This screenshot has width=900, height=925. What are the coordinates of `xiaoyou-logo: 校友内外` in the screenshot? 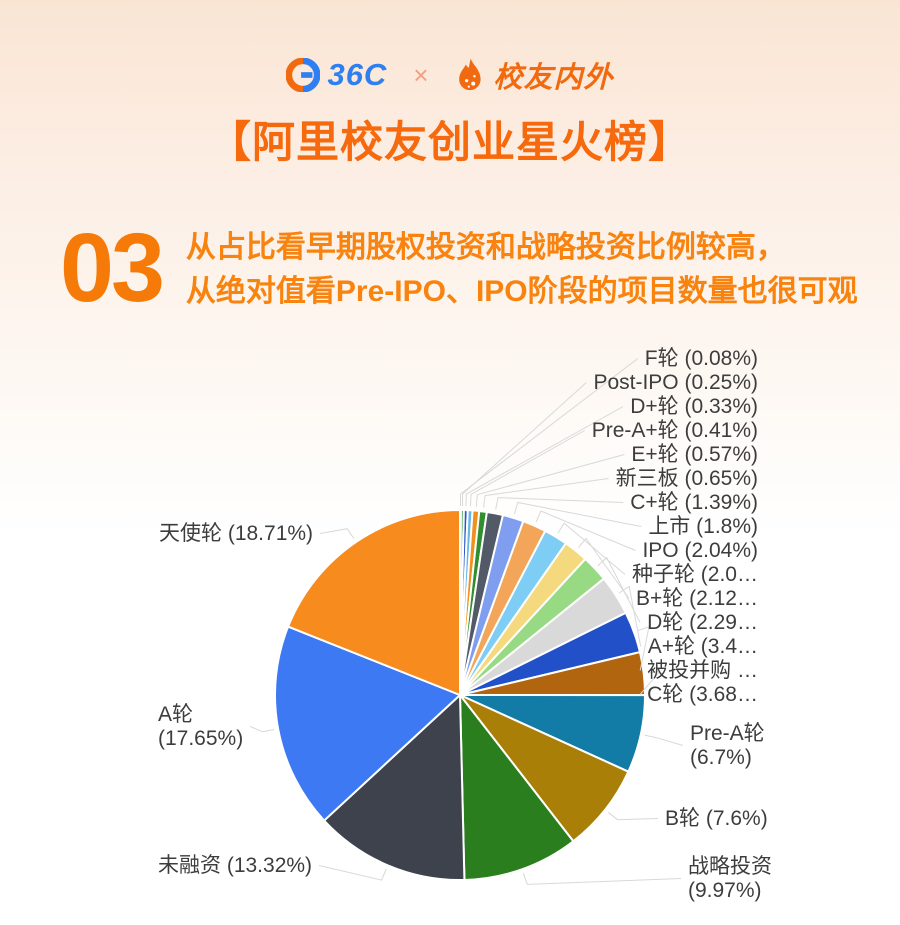 It's located at (534, 75).